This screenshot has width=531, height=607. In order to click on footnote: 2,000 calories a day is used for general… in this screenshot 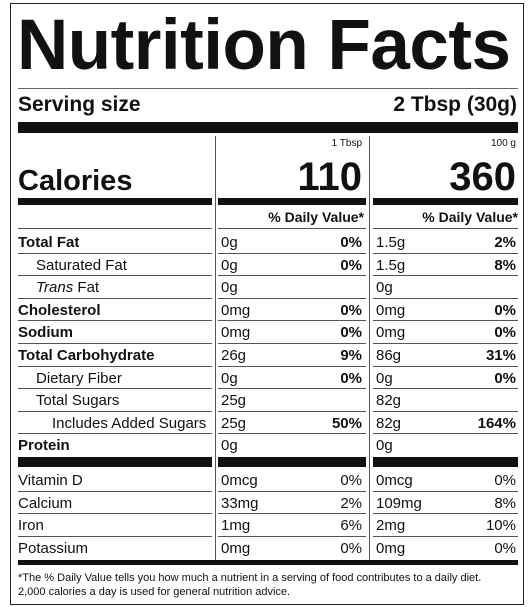, I will do `click(154, 592)`.